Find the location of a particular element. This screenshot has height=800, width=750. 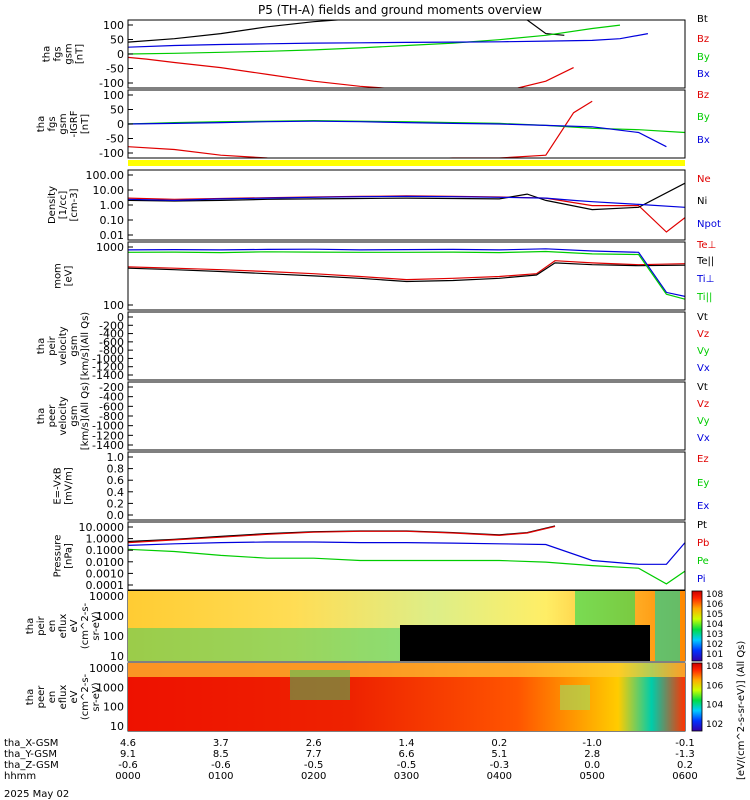

fgs-gsm-series-By is located at coordinates (374, 39).